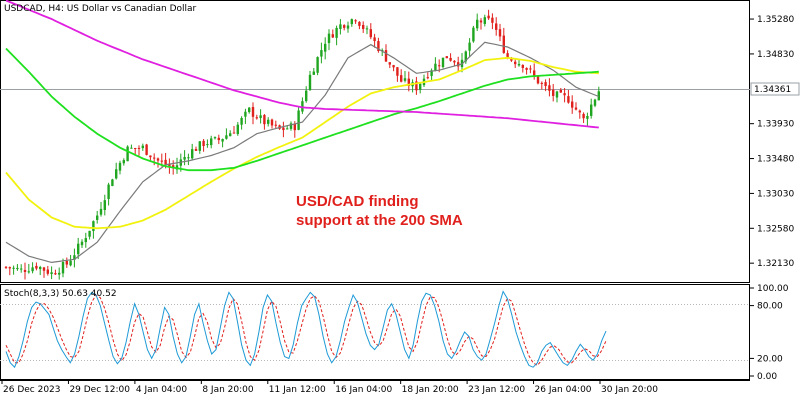 The image size is (800, 400). I want to click on price-tick-label: 1.34830, so click(775, 55).